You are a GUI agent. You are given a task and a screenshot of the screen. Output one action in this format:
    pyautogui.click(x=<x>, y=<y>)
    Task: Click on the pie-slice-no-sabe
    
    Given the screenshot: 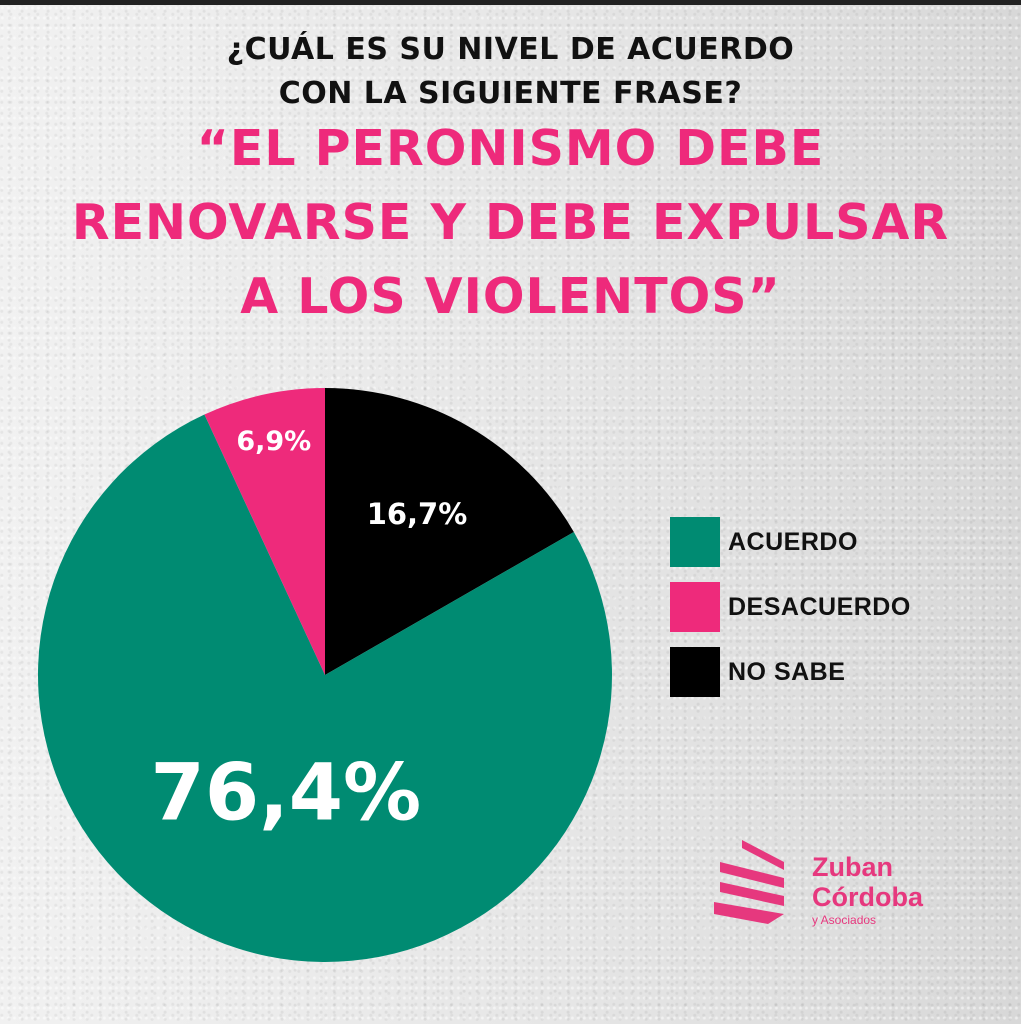 What is the action you would take?
    pyautogui.click(x=449, y=531)
    